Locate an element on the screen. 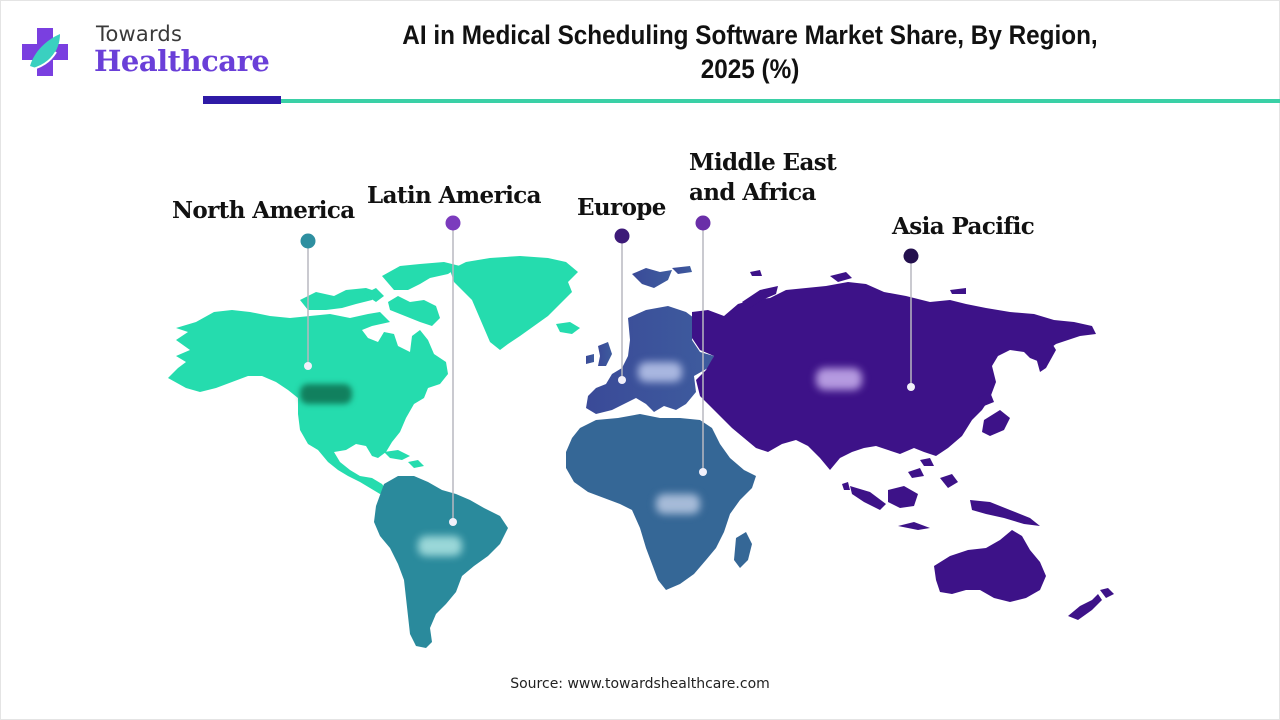 The image size is (1280, 720). region-latin-america is located at coordinates (441, 562).